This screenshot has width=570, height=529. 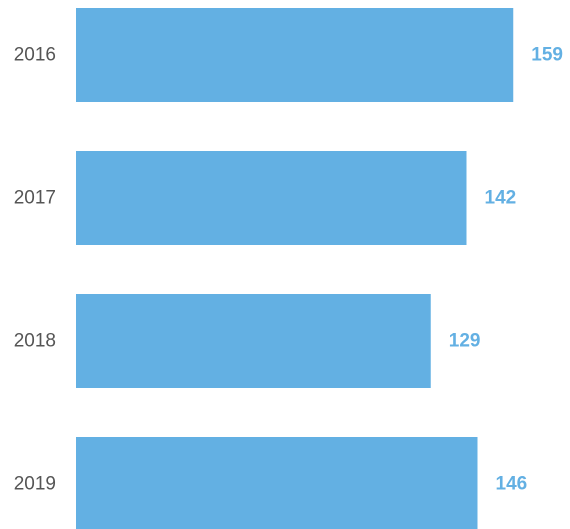 I want to click on bar-2017, so click(x=271, y=198).